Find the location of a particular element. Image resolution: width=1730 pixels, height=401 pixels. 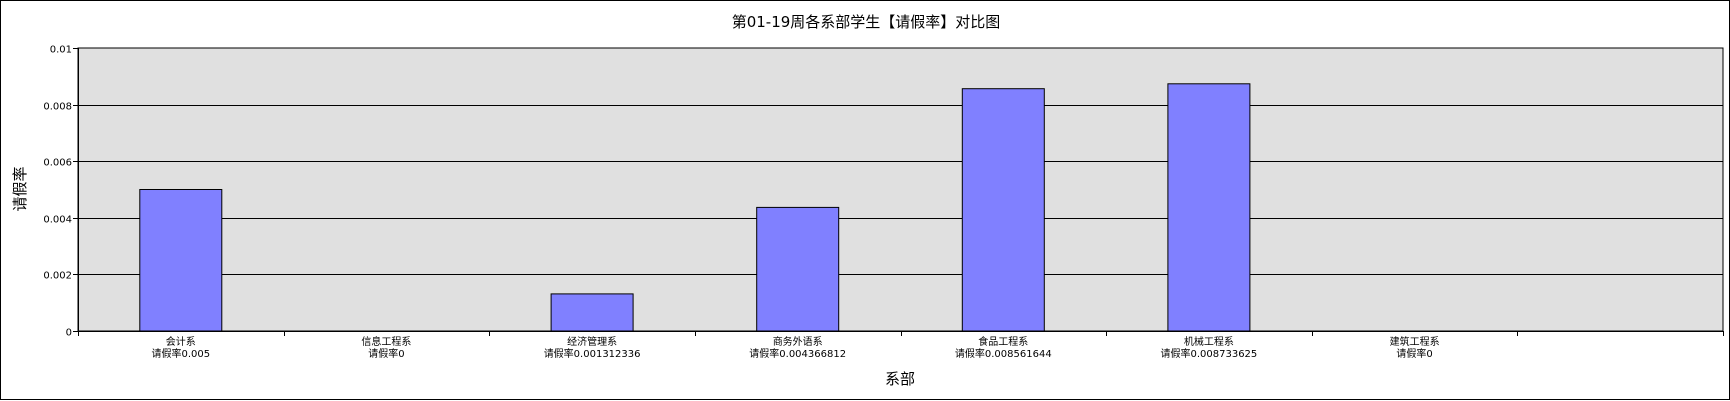

category-label: 机械工程系 is located at coordinates (1209, 341).